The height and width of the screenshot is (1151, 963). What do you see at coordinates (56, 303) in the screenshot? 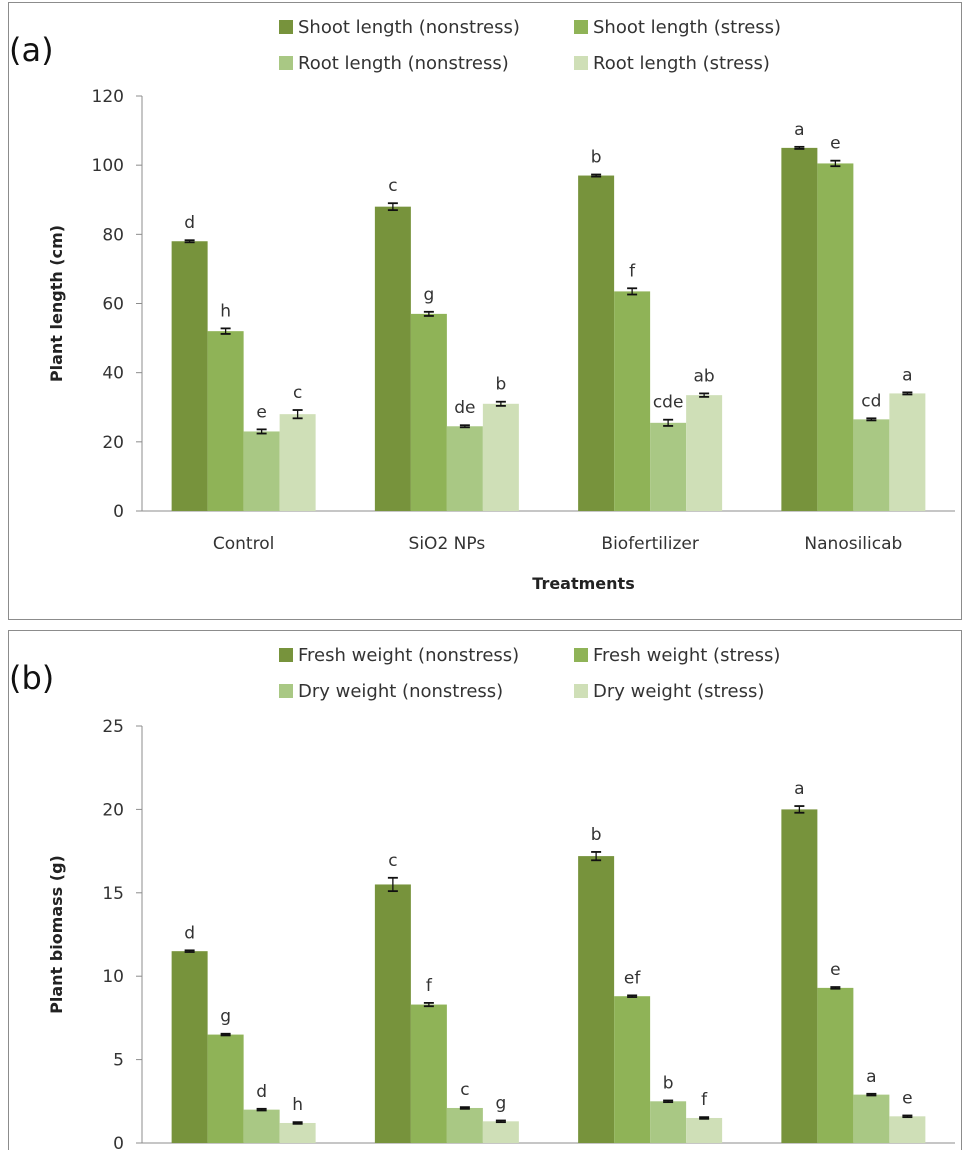
I see `y-axis-title: Plant length (cm)` at bounding box center [56, 303].